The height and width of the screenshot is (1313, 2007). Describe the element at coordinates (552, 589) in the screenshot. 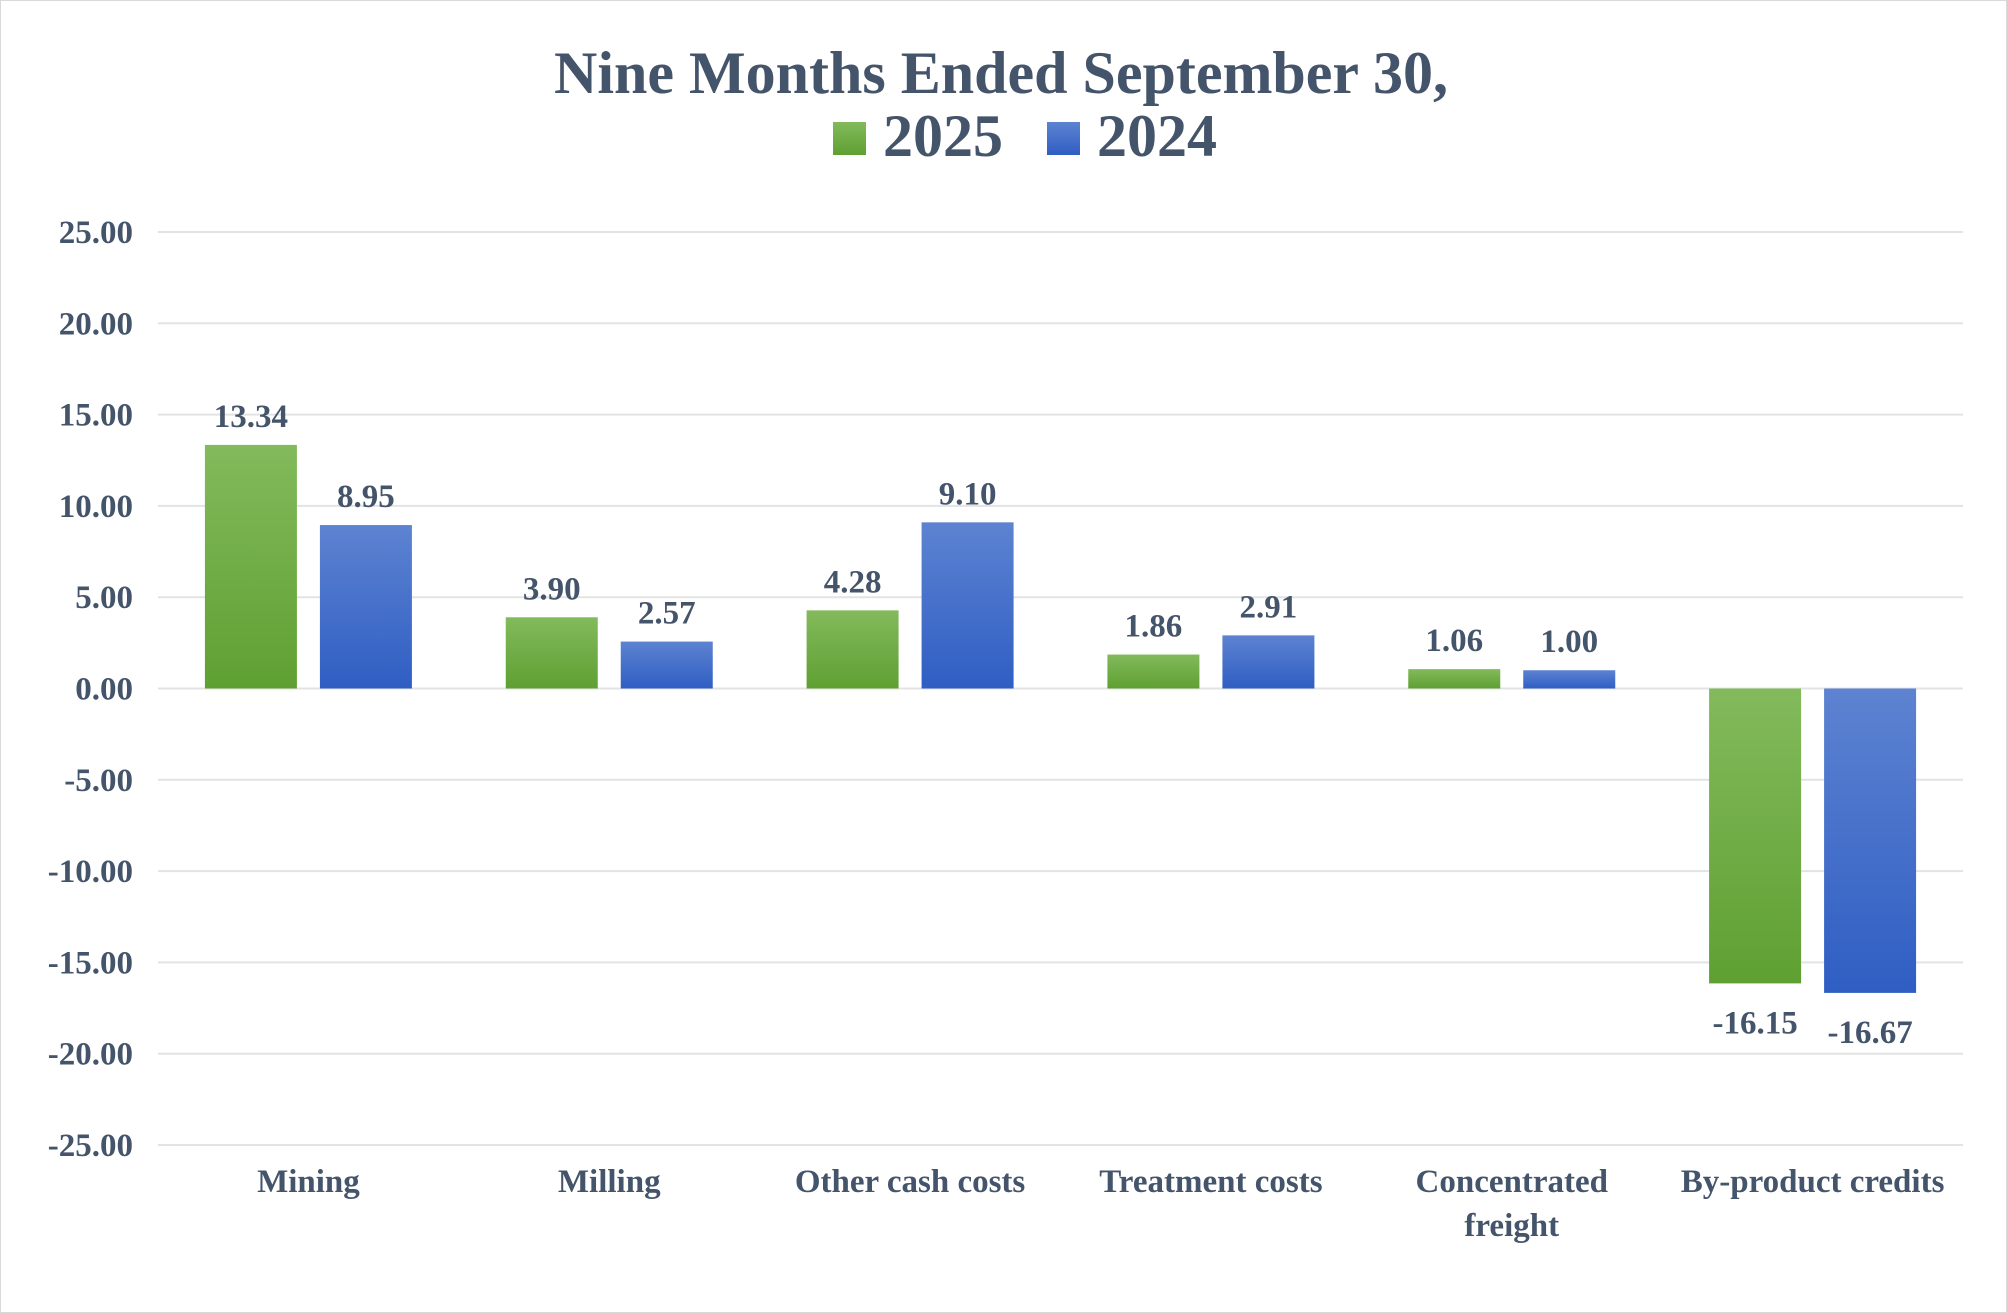

I see `data-label-2025-1: 3.90` at that location.